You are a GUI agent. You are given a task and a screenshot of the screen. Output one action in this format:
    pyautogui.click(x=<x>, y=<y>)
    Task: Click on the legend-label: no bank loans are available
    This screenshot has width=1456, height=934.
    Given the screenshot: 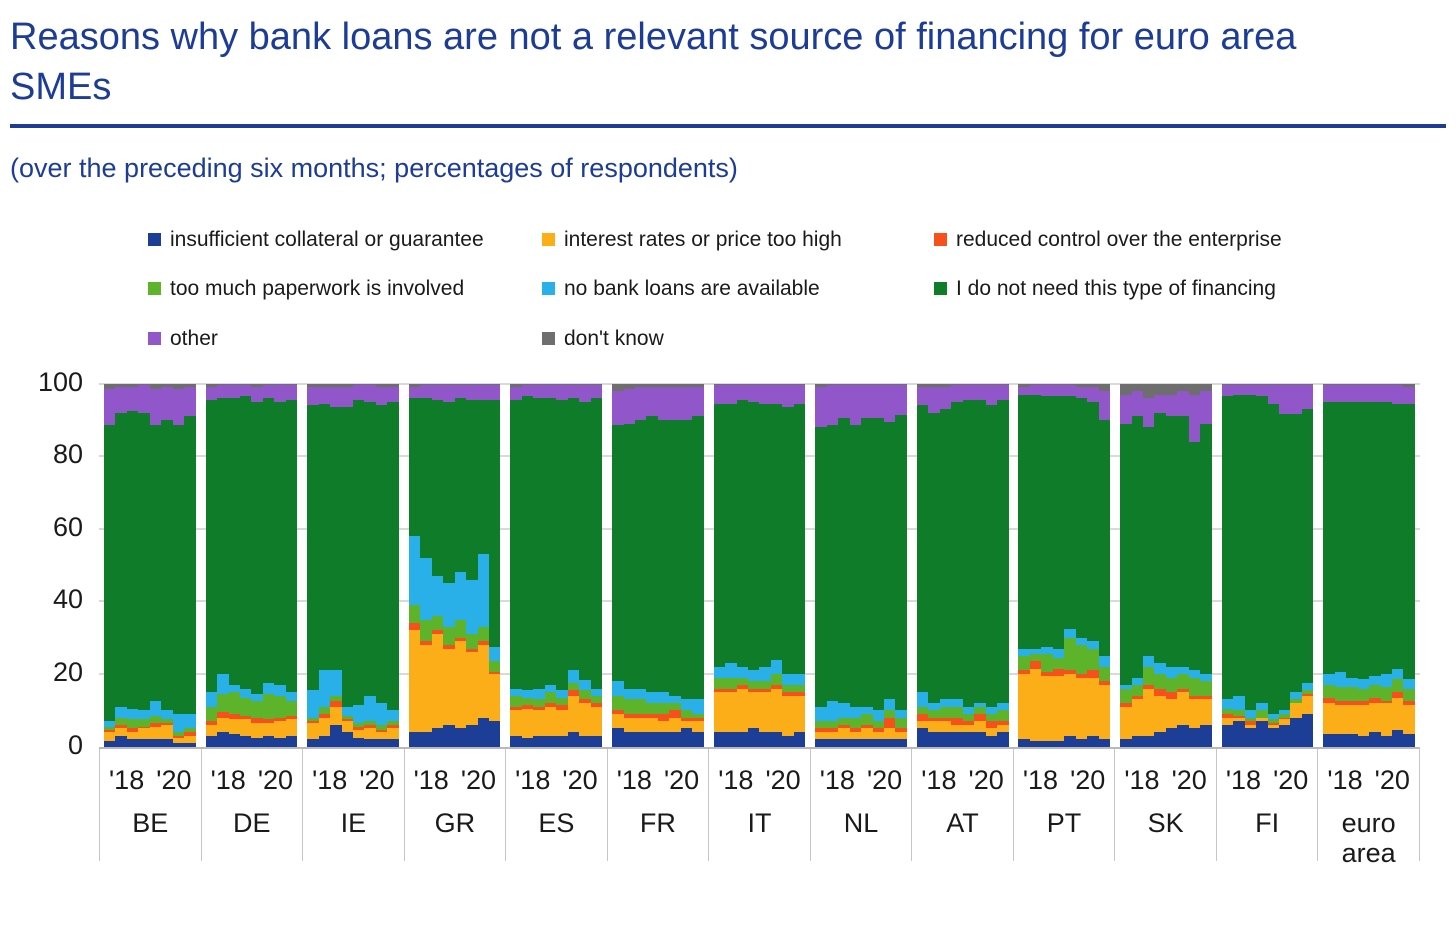 What is the action you would take?
    pyautogui.click(x=692, y=289)
    